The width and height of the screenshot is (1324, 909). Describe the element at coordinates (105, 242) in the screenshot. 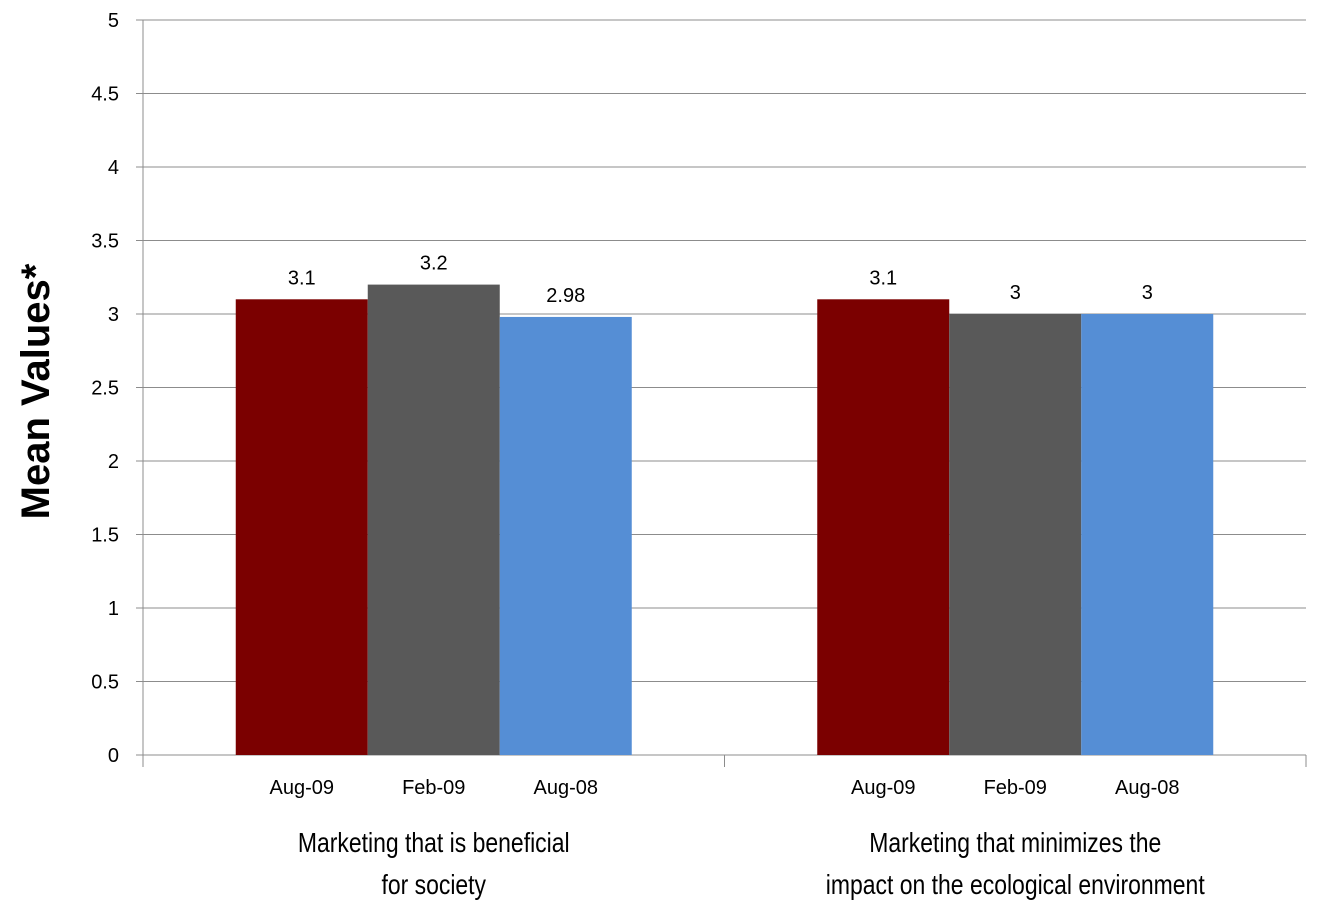

I see `y-tick-label: 3.5` at that location.